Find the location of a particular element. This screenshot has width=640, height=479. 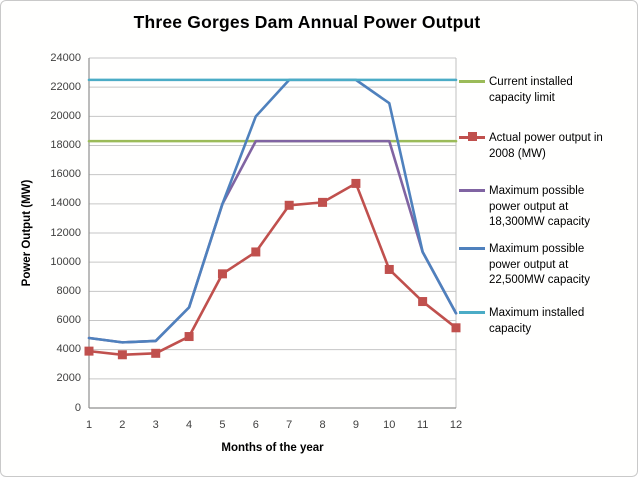

y-tick-label: 2000 is located at coordinates (68, 378).